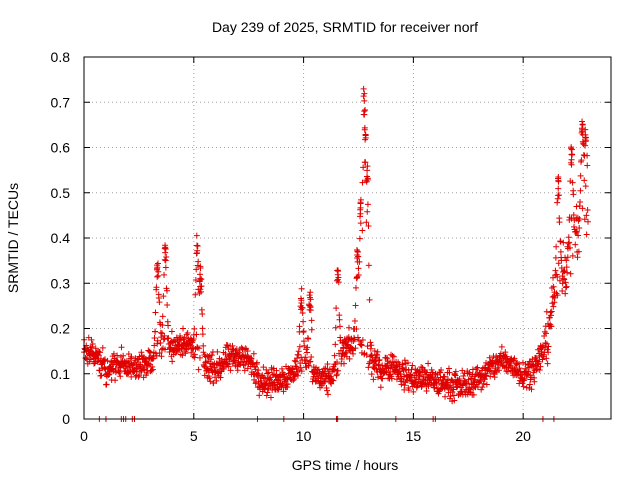 This screenshot has width=640, height=480. What do you see at coordinates (523, 436) in the screenshot?
I see `x-tick-label: 20` at bounding box center [523, 436].